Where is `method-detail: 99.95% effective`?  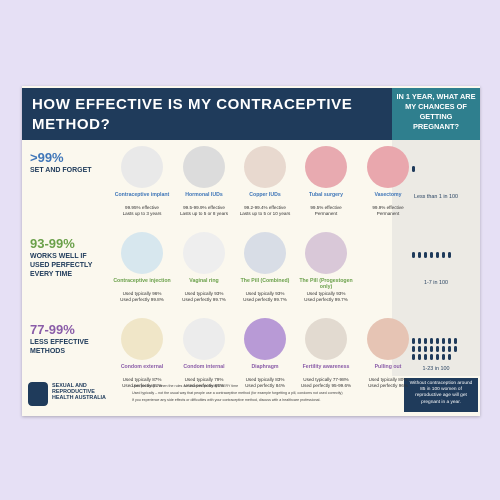
method-detail: 99.95% effective is located at coordinates (142, 207).